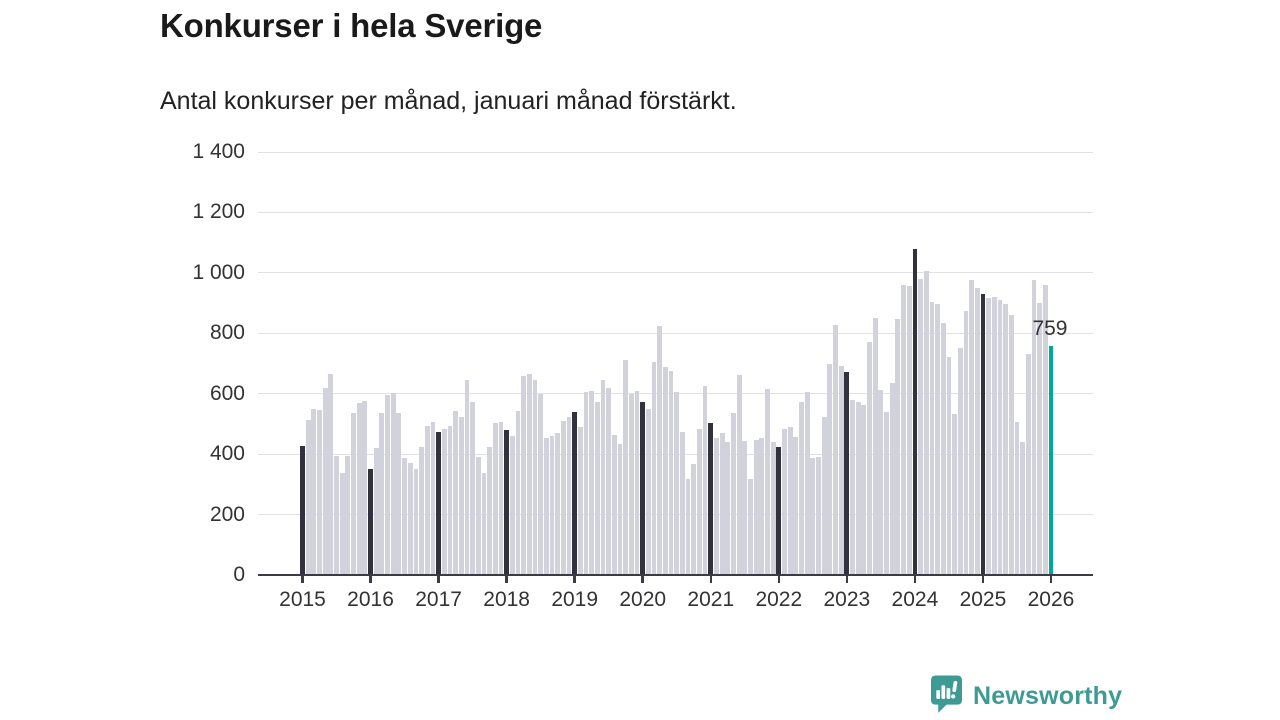 This screenshot has height=720, width=1280. What do you see at coordinates (218, 212) in the screenshot?
I see `y-axis-label: 1 200` at bounding box center [218, 212].